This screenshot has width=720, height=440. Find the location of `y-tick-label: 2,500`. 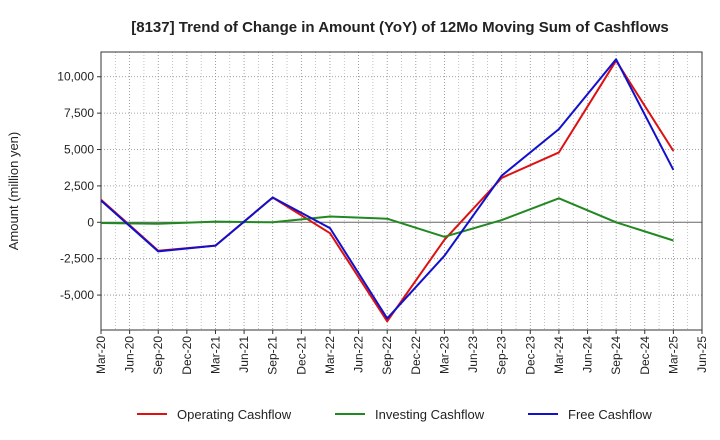

y-tick-label: 2,500 is located at coordinates (79, 186).